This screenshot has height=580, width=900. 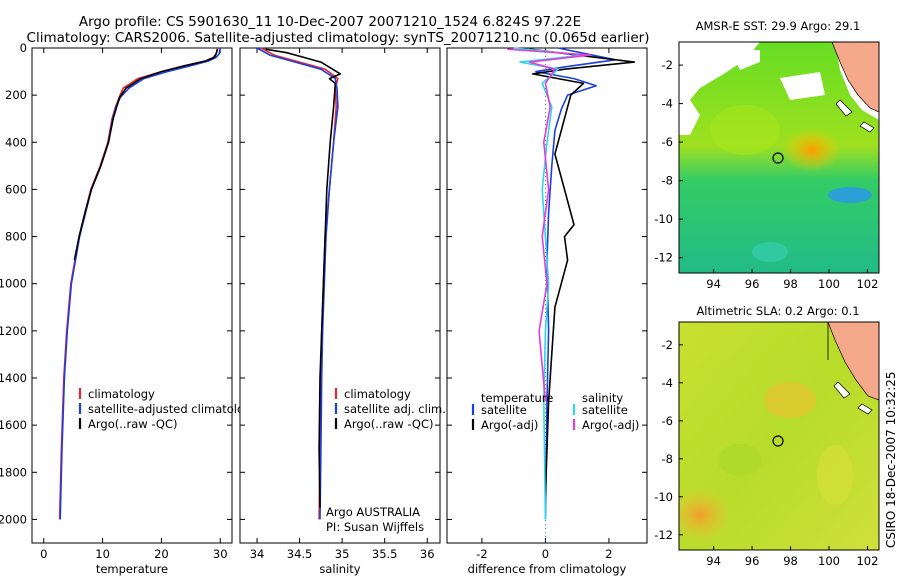 I want to click on y-tick-label: 1600, so click(x=13, y=425).